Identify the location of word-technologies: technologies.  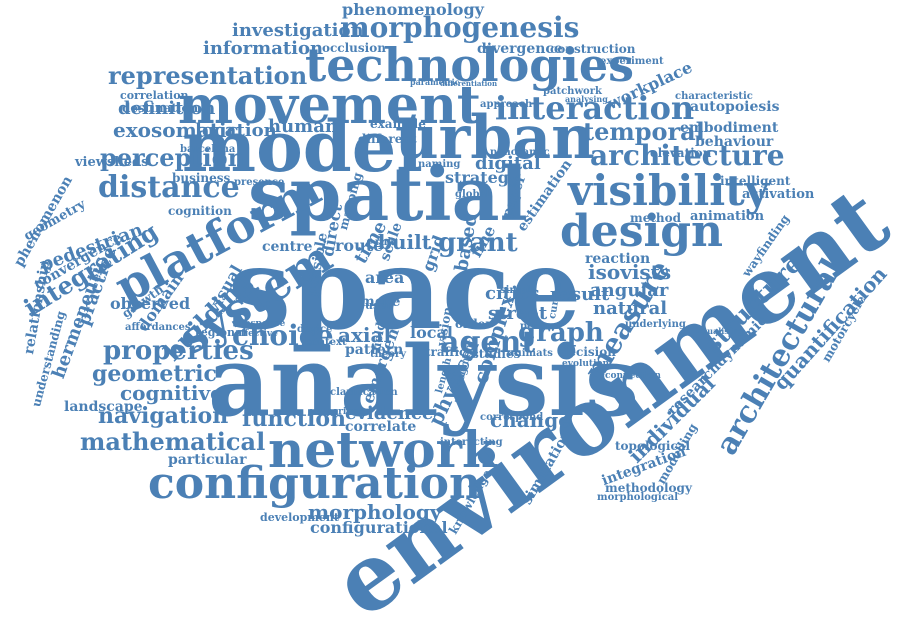
(470, 65).